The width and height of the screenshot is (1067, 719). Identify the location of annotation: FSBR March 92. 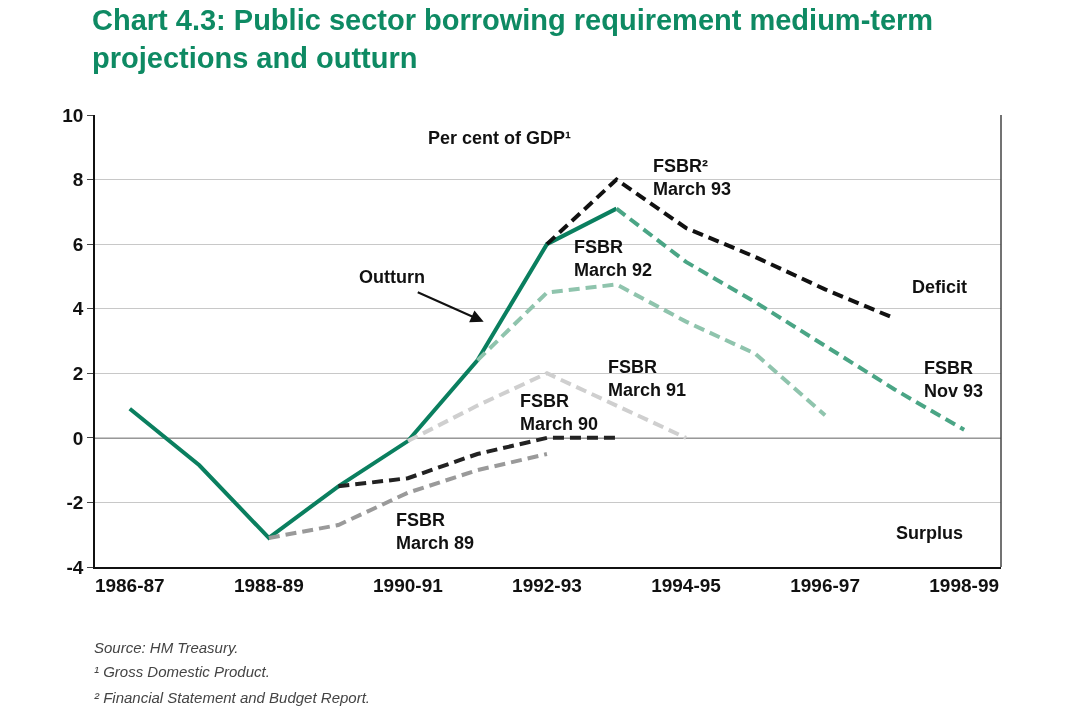
(613, 259).